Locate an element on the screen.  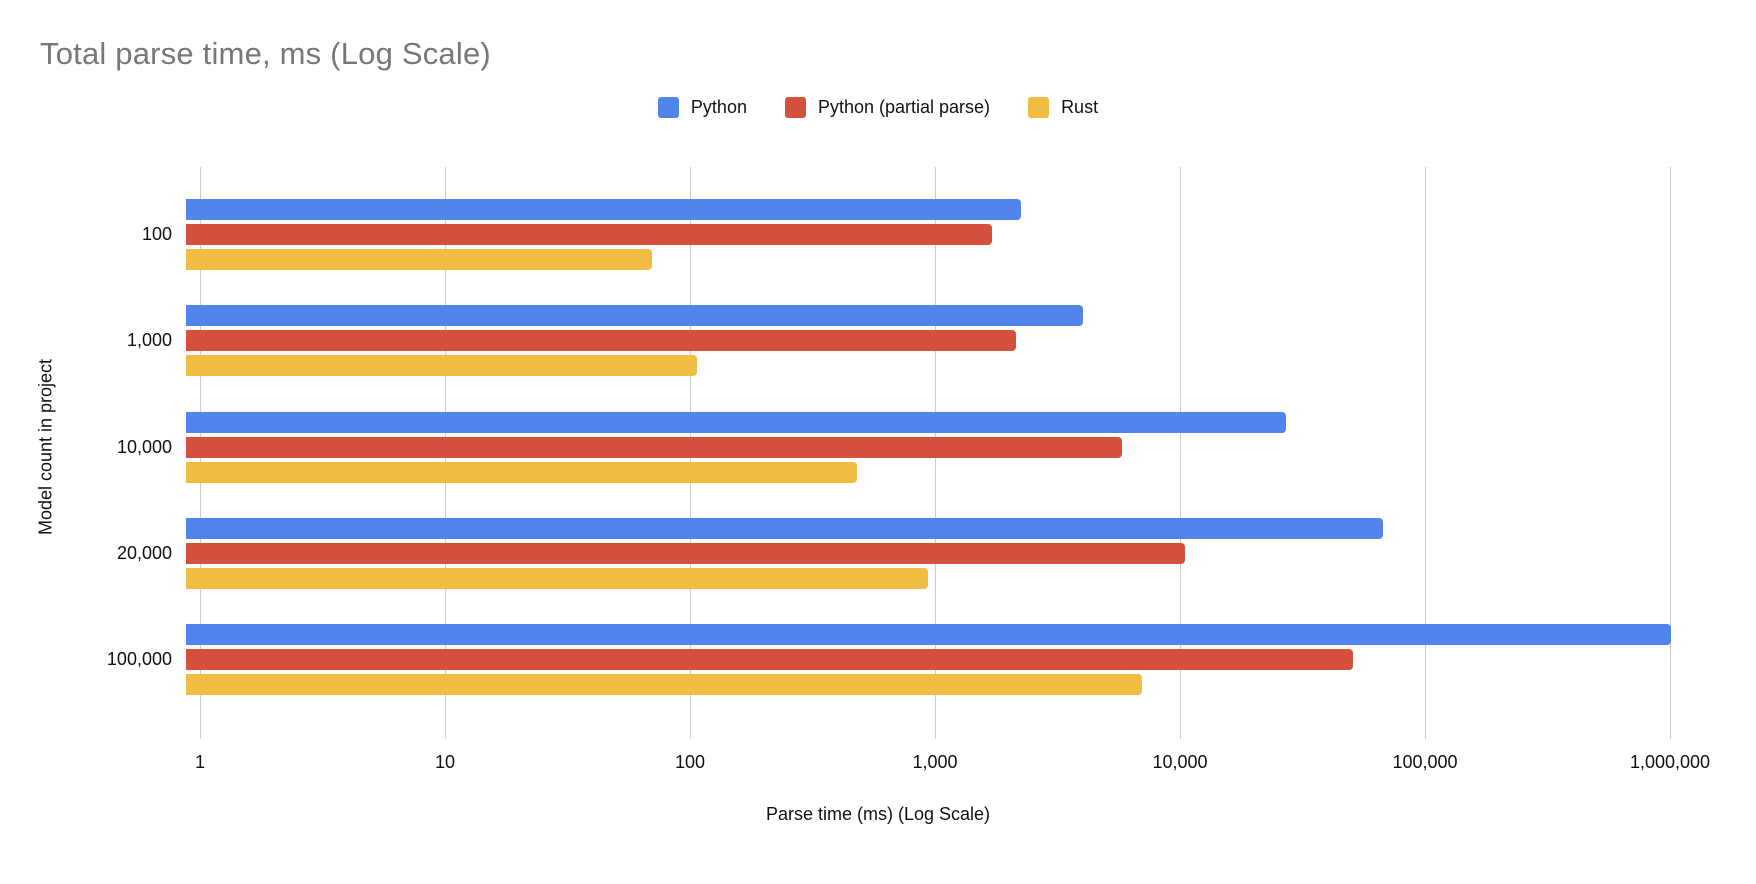
bar-group-10-000: 10,000 is located at coordinates (878, 447).